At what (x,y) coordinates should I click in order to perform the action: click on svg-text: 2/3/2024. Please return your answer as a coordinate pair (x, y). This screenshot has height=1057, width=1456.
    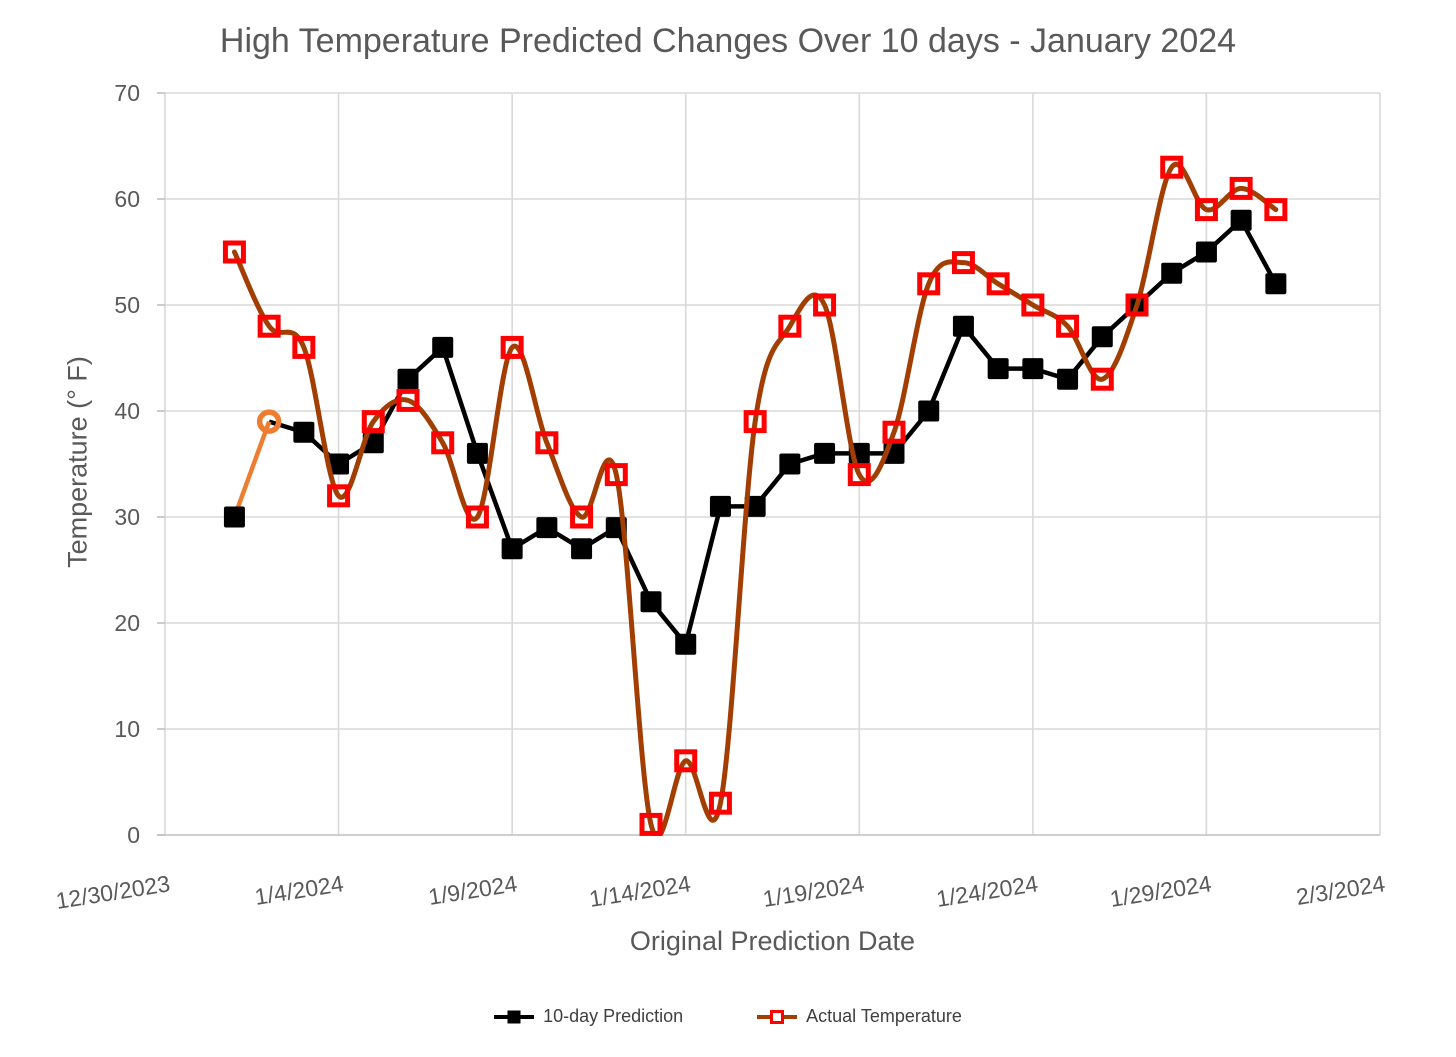
    Looking at the image, I should click on (1340, 890).